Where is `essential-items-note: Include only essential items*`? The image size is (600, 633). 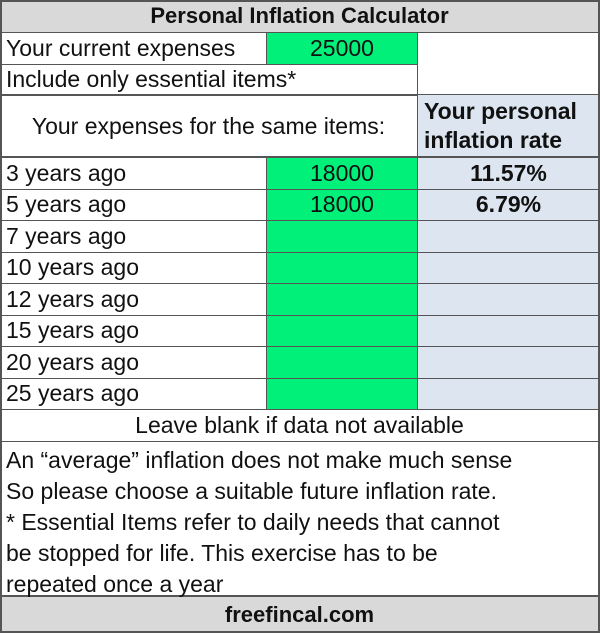
essential-items-note: Include only essential items* is located at coordinates (209, 80).